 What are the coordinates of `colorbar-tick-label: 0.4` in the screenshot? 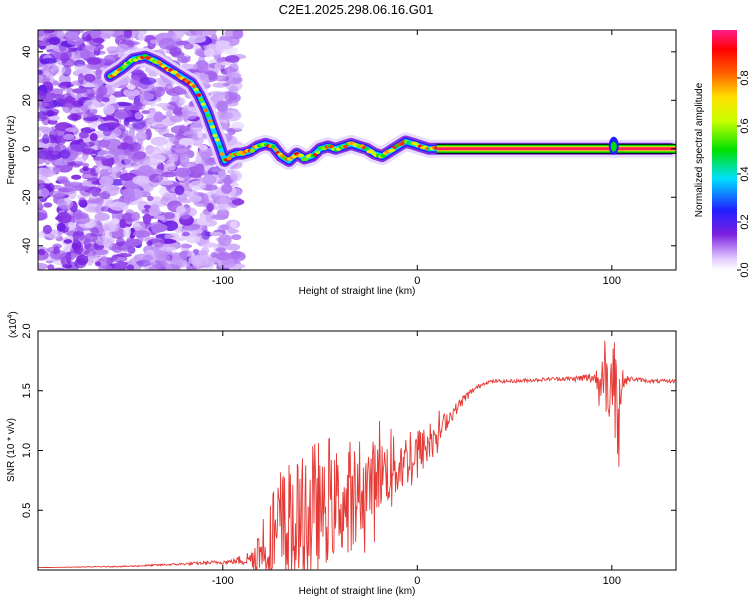 It's located at (744, 173).